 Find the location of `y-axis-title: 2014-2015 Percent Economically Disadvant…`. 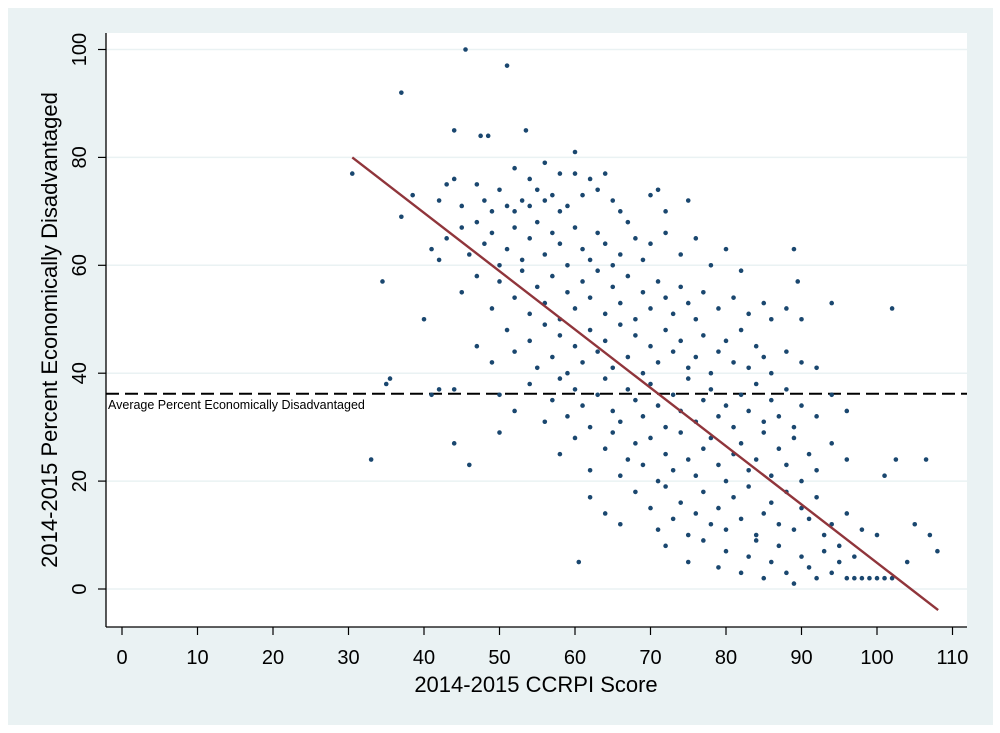

y-axis-title: 2014-2015 Percent Economically Disadvant… is located at coordinates (49, 330).